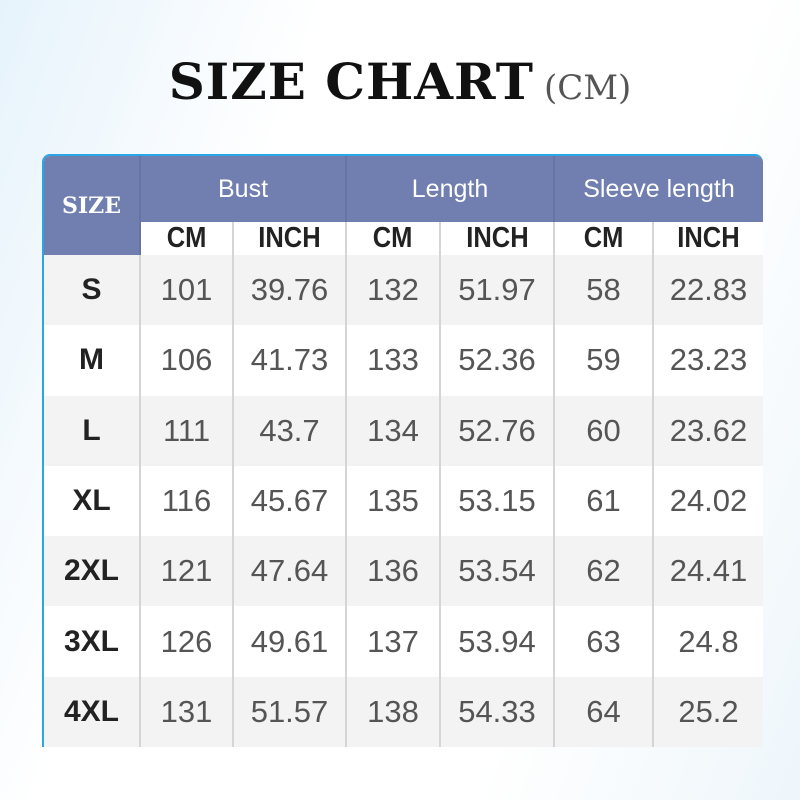  What do you see at coordinates (708, 501) in the screenshot?
I see `measurement-cell: 24.02` at bounding box center [708, 501].